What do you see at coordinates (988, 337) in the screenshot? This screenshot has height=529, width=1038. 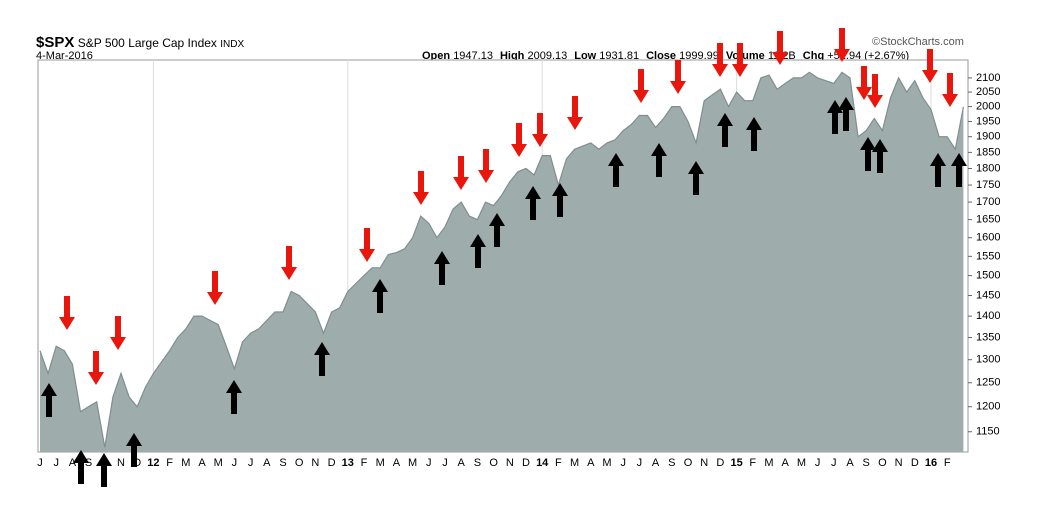 I see `y-tick-label: 1350` at bounding box center [988, 337].